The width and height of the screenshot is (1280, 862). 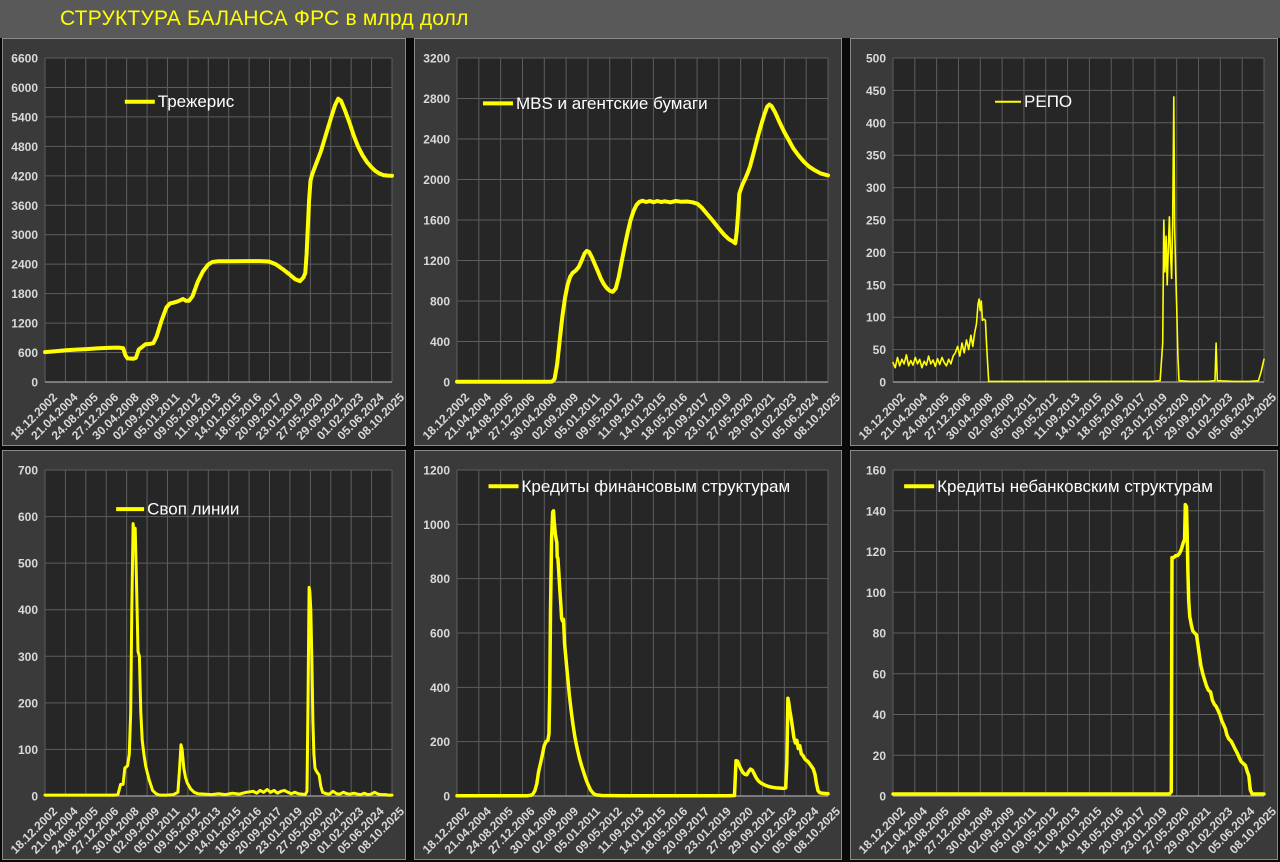 I want to click on page-title: СТРУКТУРА БАЛАНСА ФРС в млрд долл, so click(x=264, y=18).